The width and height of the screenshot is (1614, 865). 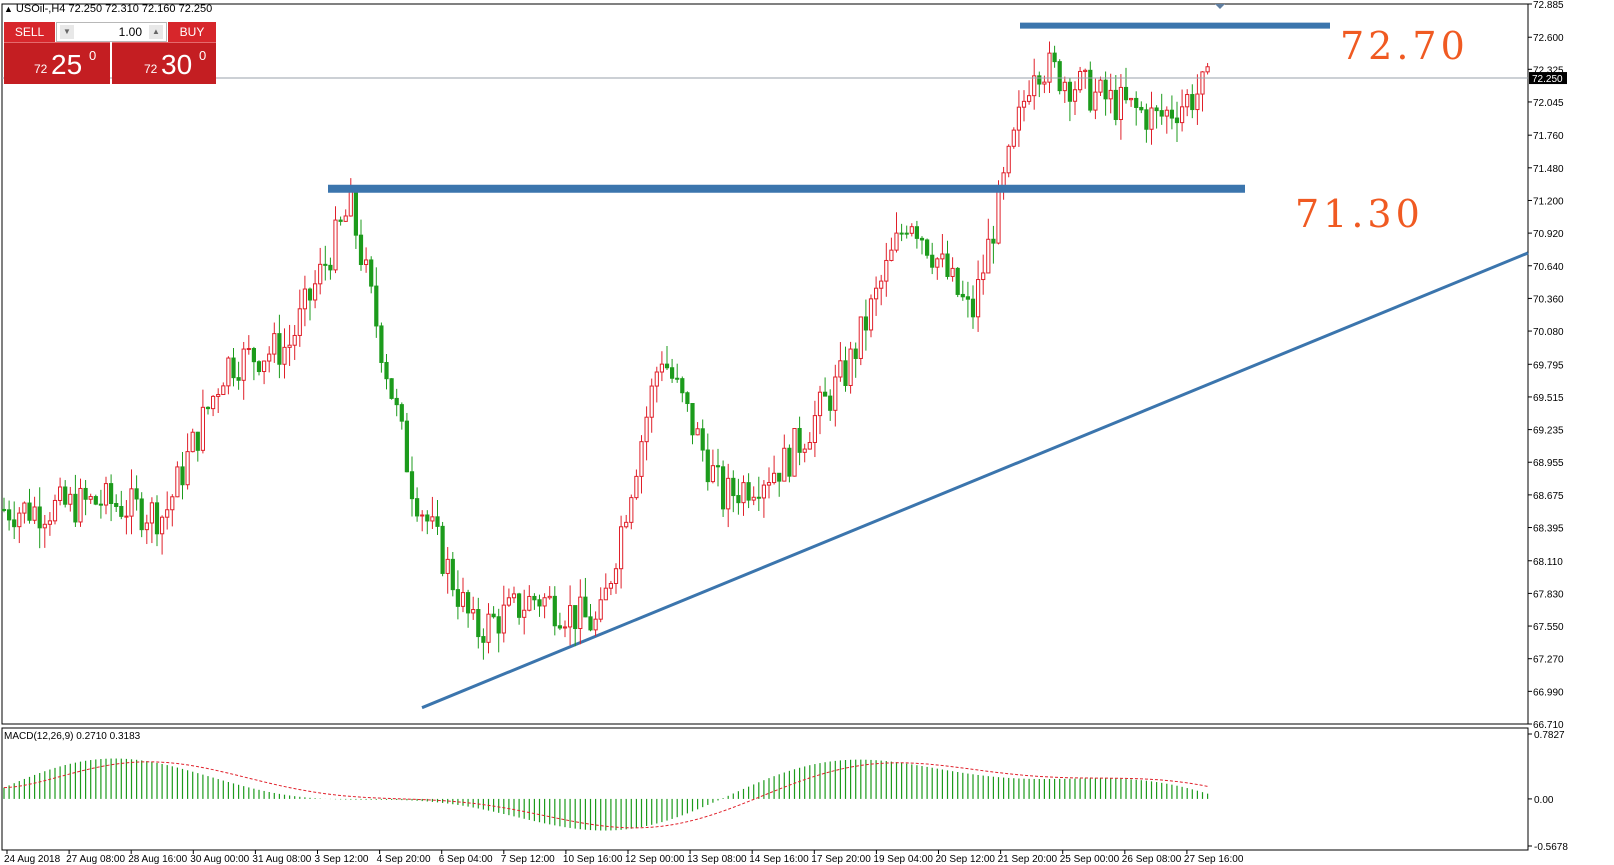 I want to click on time-axis-label: 27 Sep 16:00, so click(x=1214, y=859).